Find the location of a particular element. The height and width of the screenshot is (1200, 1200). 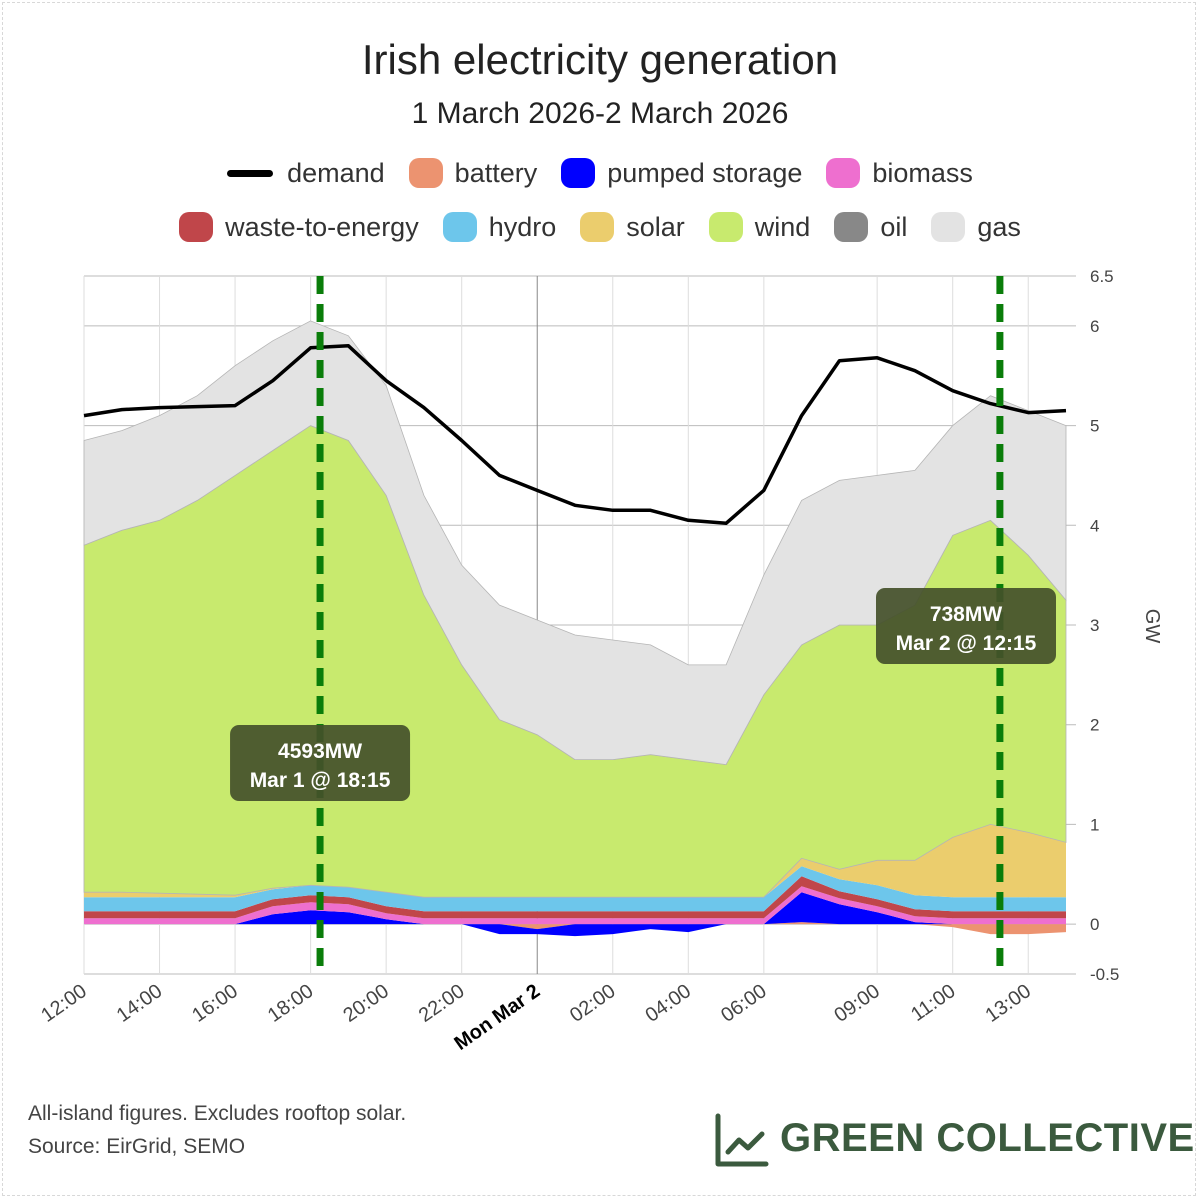

y-tick-label: 6 is located at coordinates (1094, 326).